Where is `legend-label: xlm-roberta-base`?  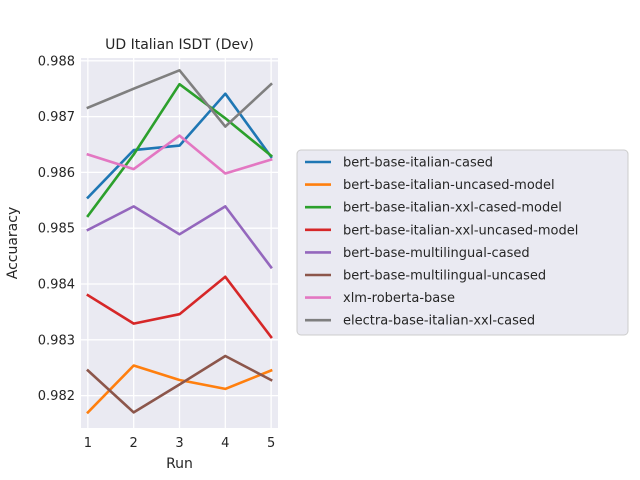 legend-label: xlm-roberta-base is located at coordinates (399, 298).